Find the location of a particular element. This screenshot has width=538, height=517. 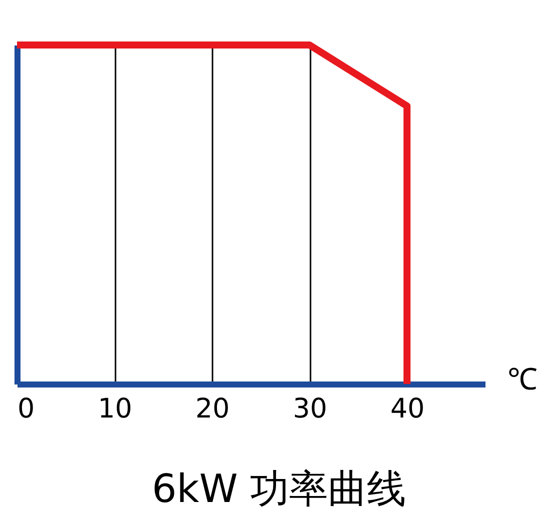

x-tick-label: 0 is located at coordinates (26, 409).